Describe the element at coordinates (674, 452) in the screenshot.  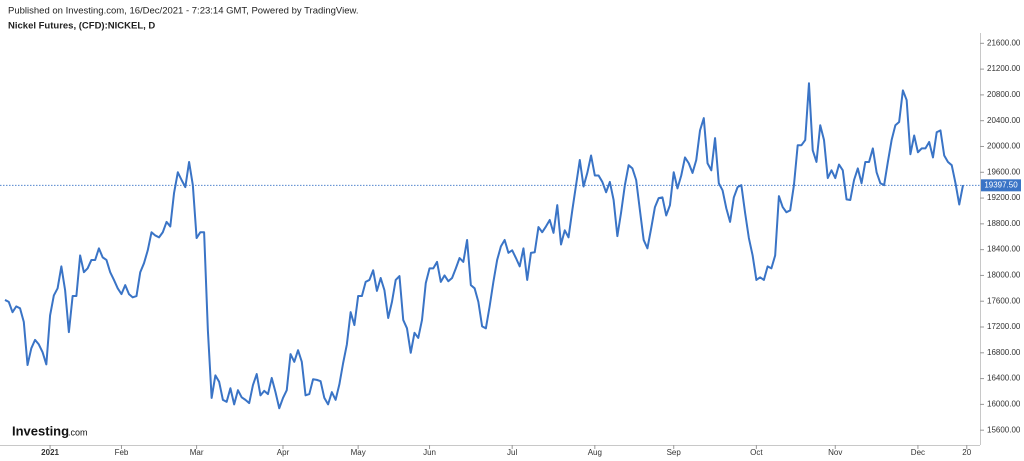
I see `x-tick-label: Sep` at that location.